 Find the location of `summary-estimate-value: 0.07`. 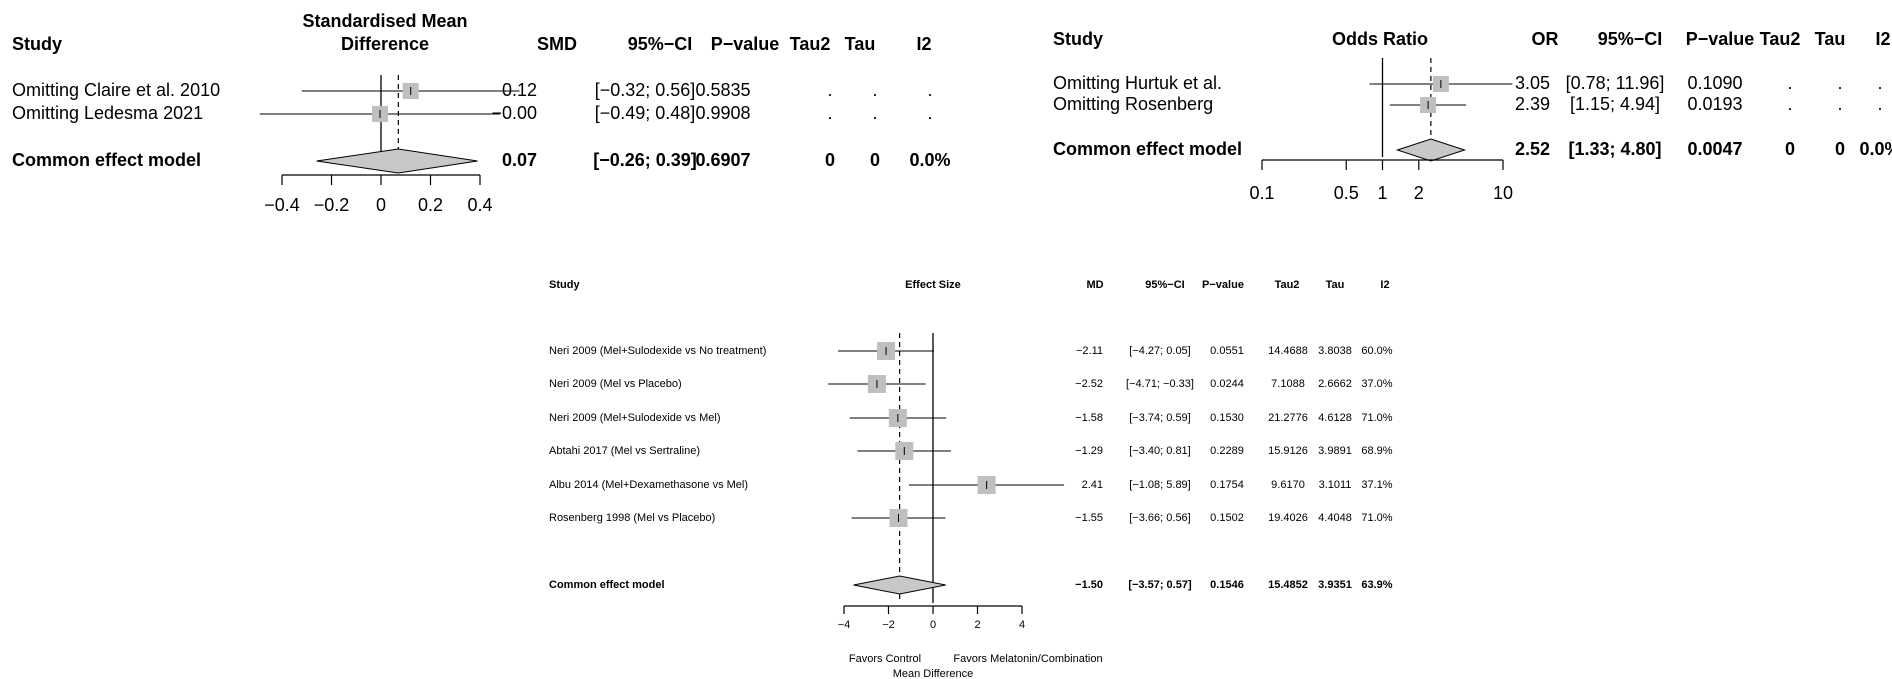

summary-estimate-value: 0.07 is located at coordinates (519, 160).